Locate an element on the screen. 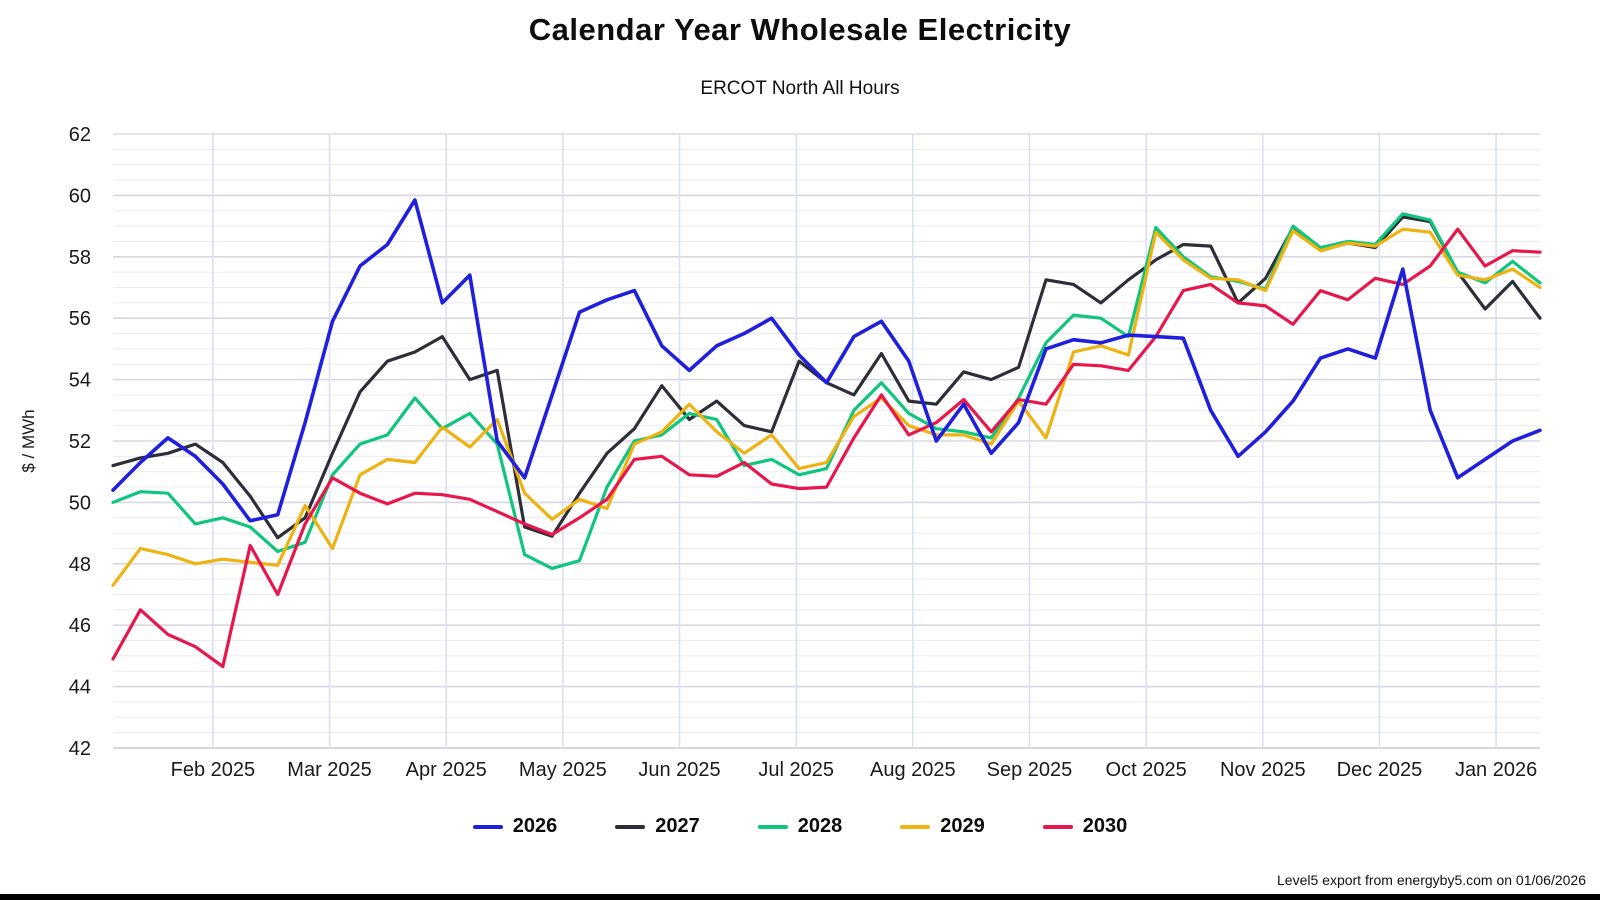 This screenshot has height=900, width=1600. legend-item-2028: 2028 is located at coordinates (800, 826).